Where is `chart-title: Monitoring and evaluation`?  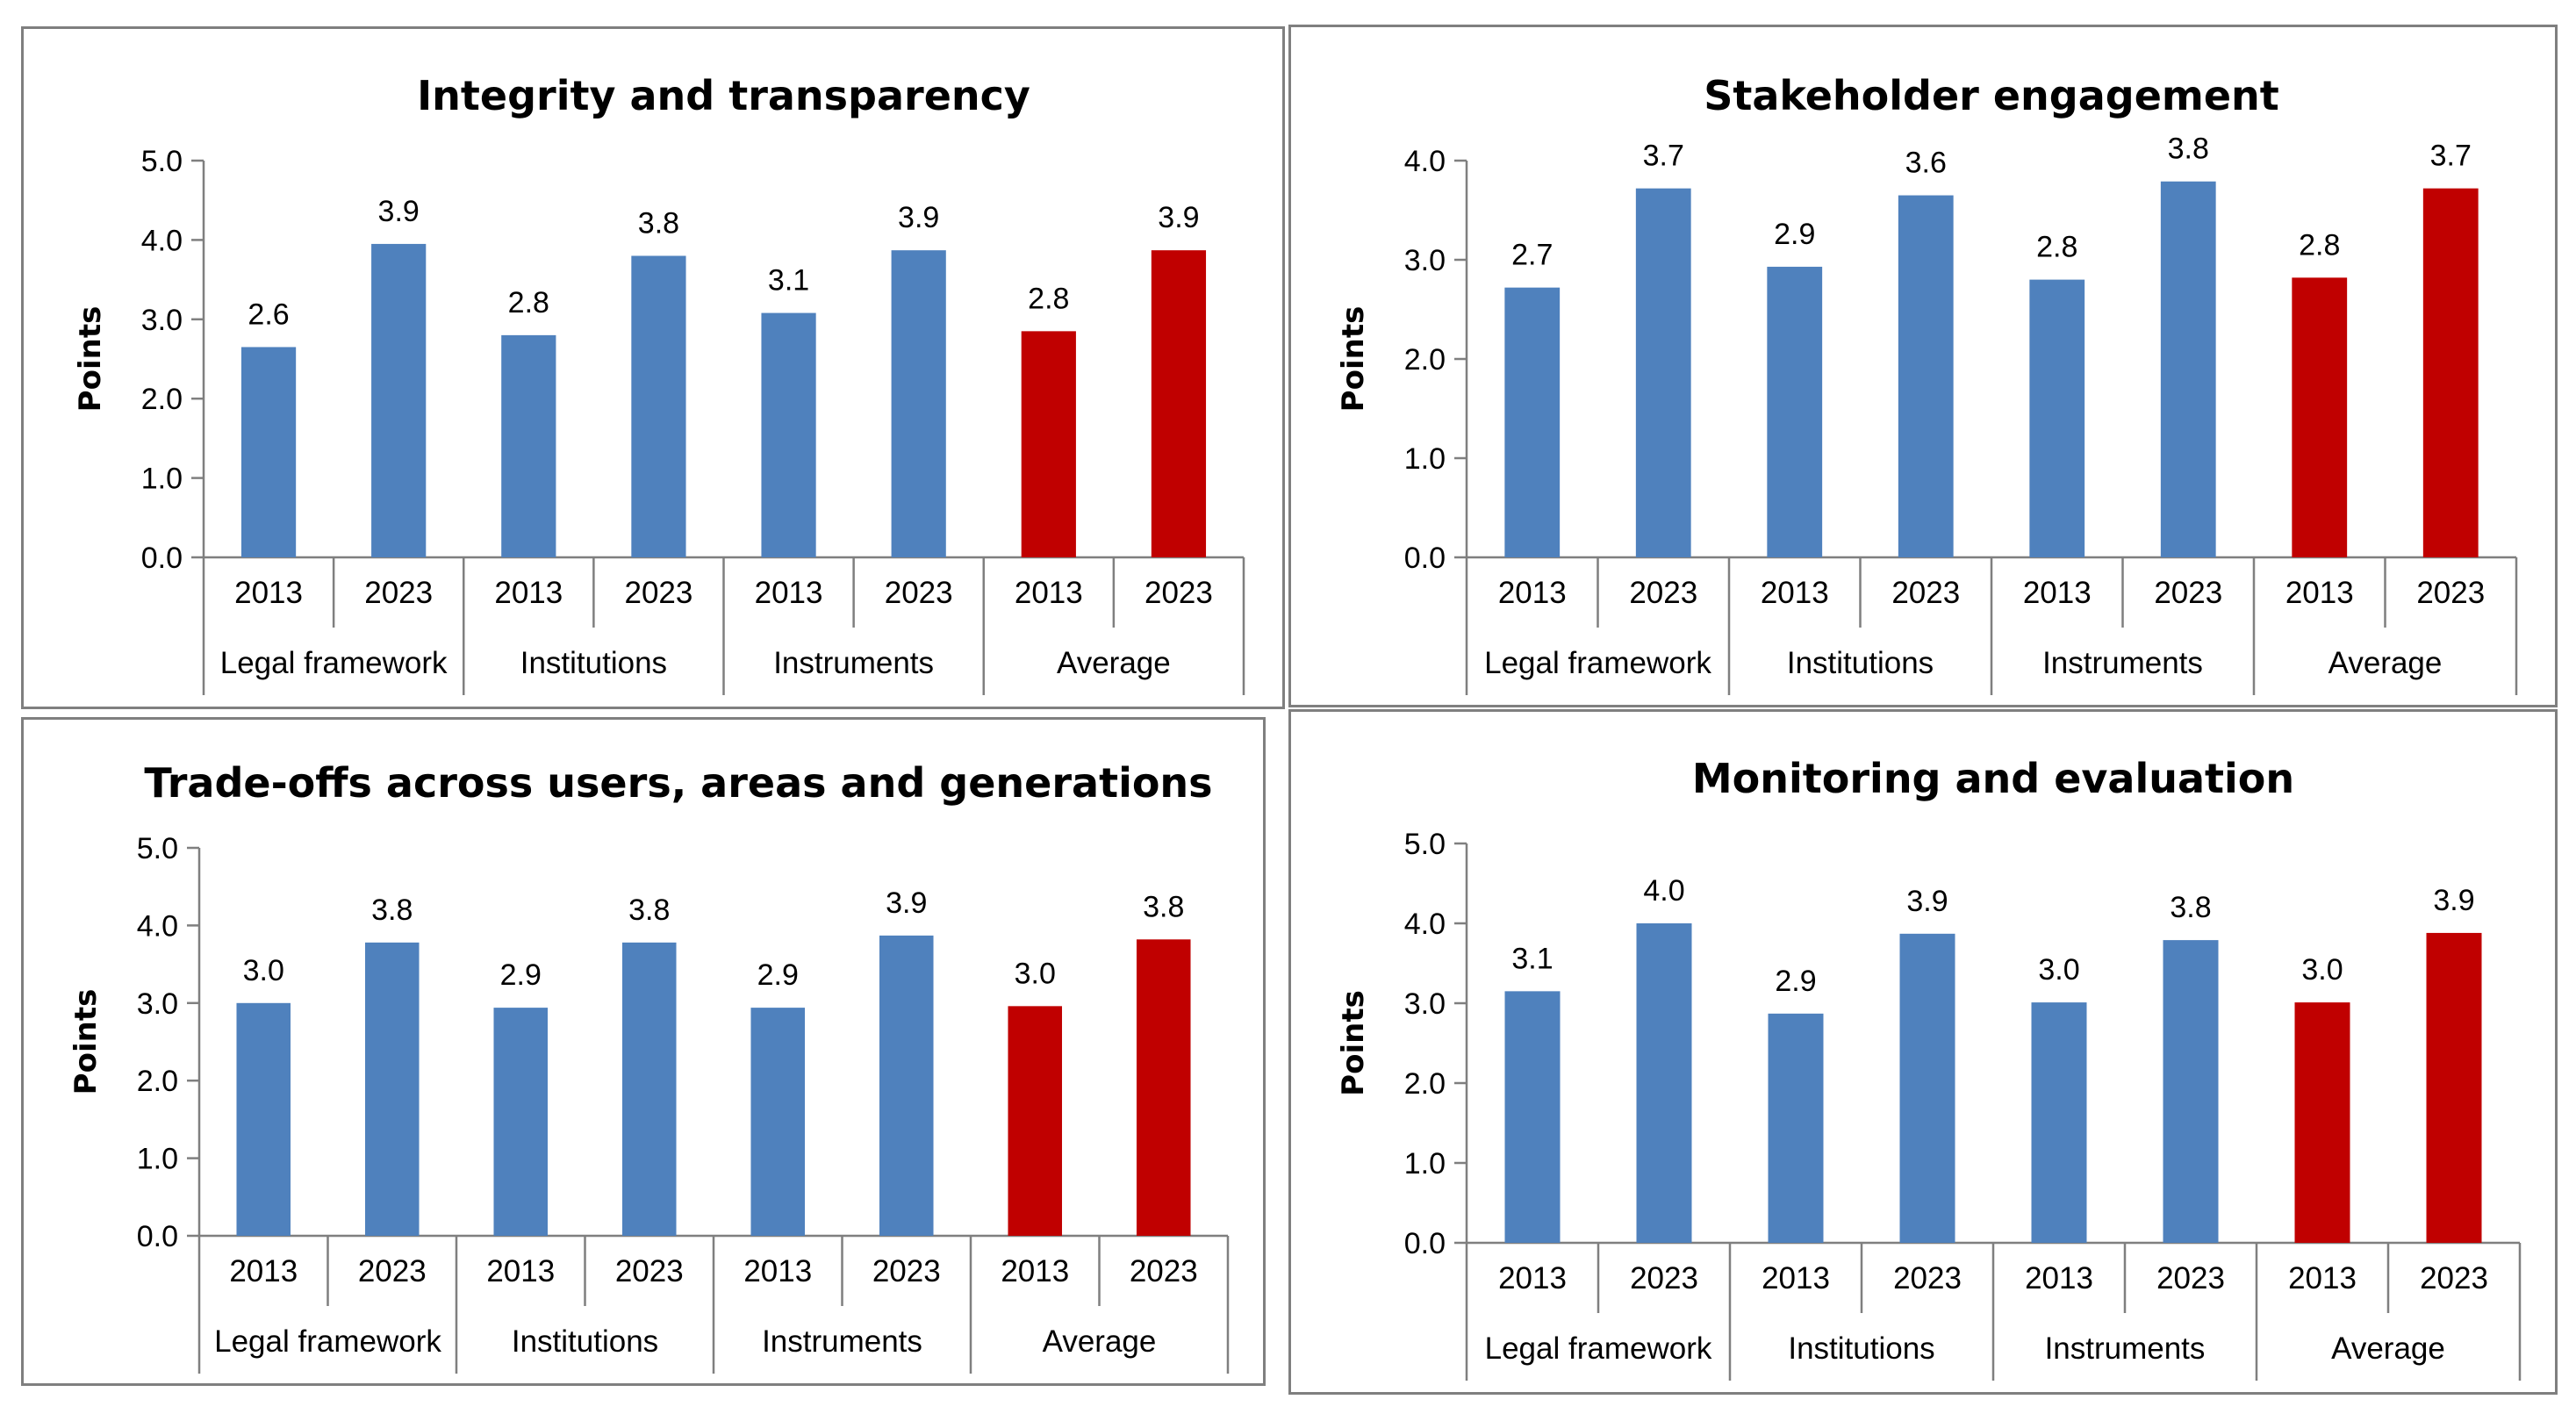
chart-title: Monitoring and evaluation is located at coordinates (1993, 778).